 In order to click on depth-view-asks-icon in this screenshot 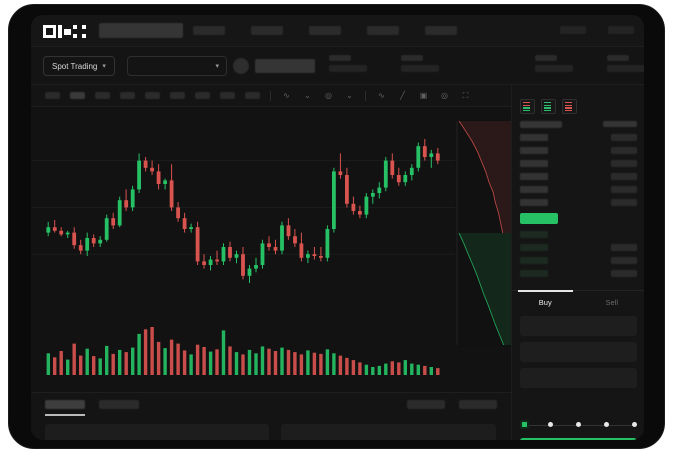, I will do `click(569, 106)`.